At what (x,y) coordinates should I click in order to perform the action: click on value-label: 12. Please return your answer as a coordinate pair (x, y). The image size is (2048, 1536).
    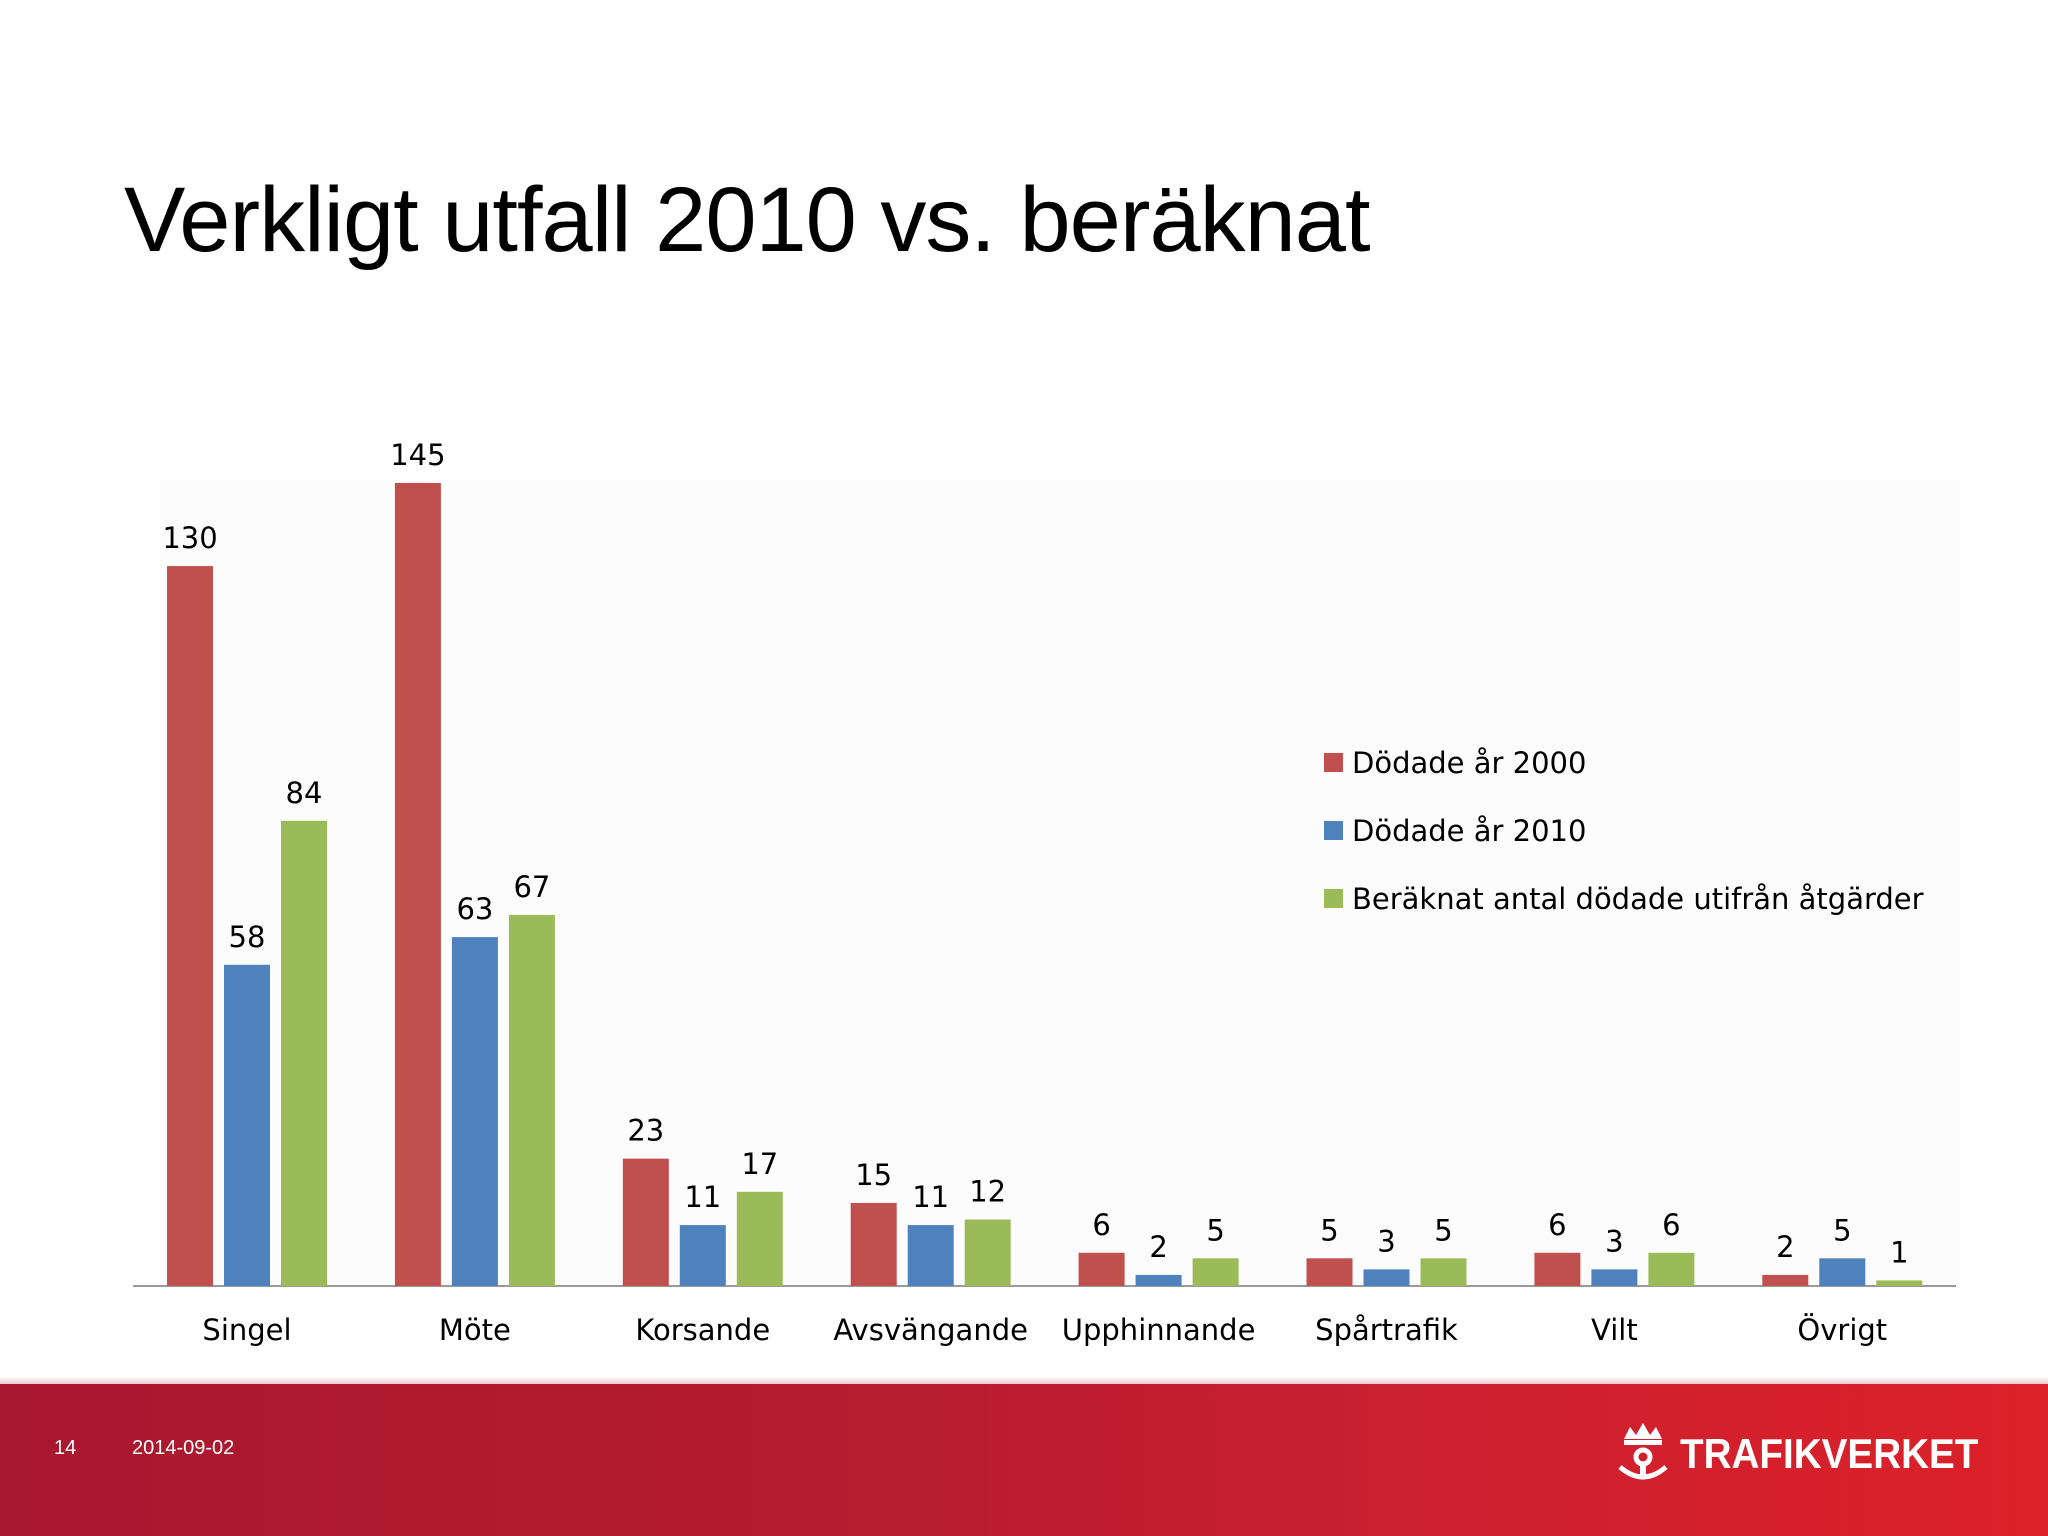
    Looking at the image, I should click on (987, 1192).